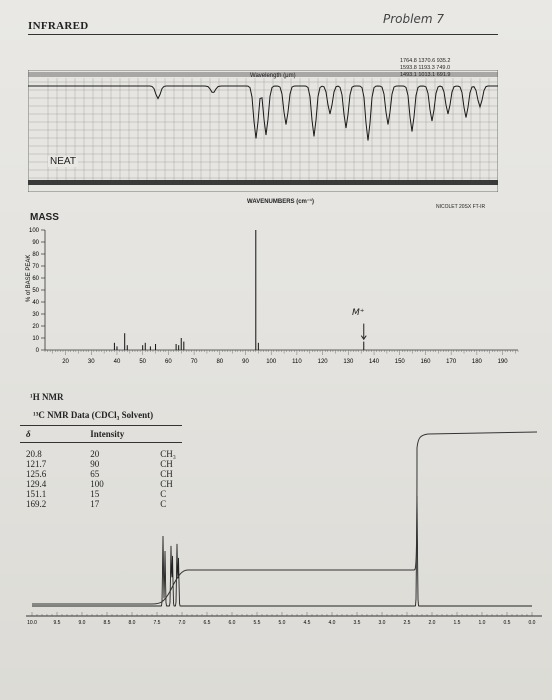 This screenshot has width=552, height=700. What do you see at coordinates (332, 623) in the screenshot?
I see `h-nmr-tick-label: 4.0` at bounding box center [332, 623].